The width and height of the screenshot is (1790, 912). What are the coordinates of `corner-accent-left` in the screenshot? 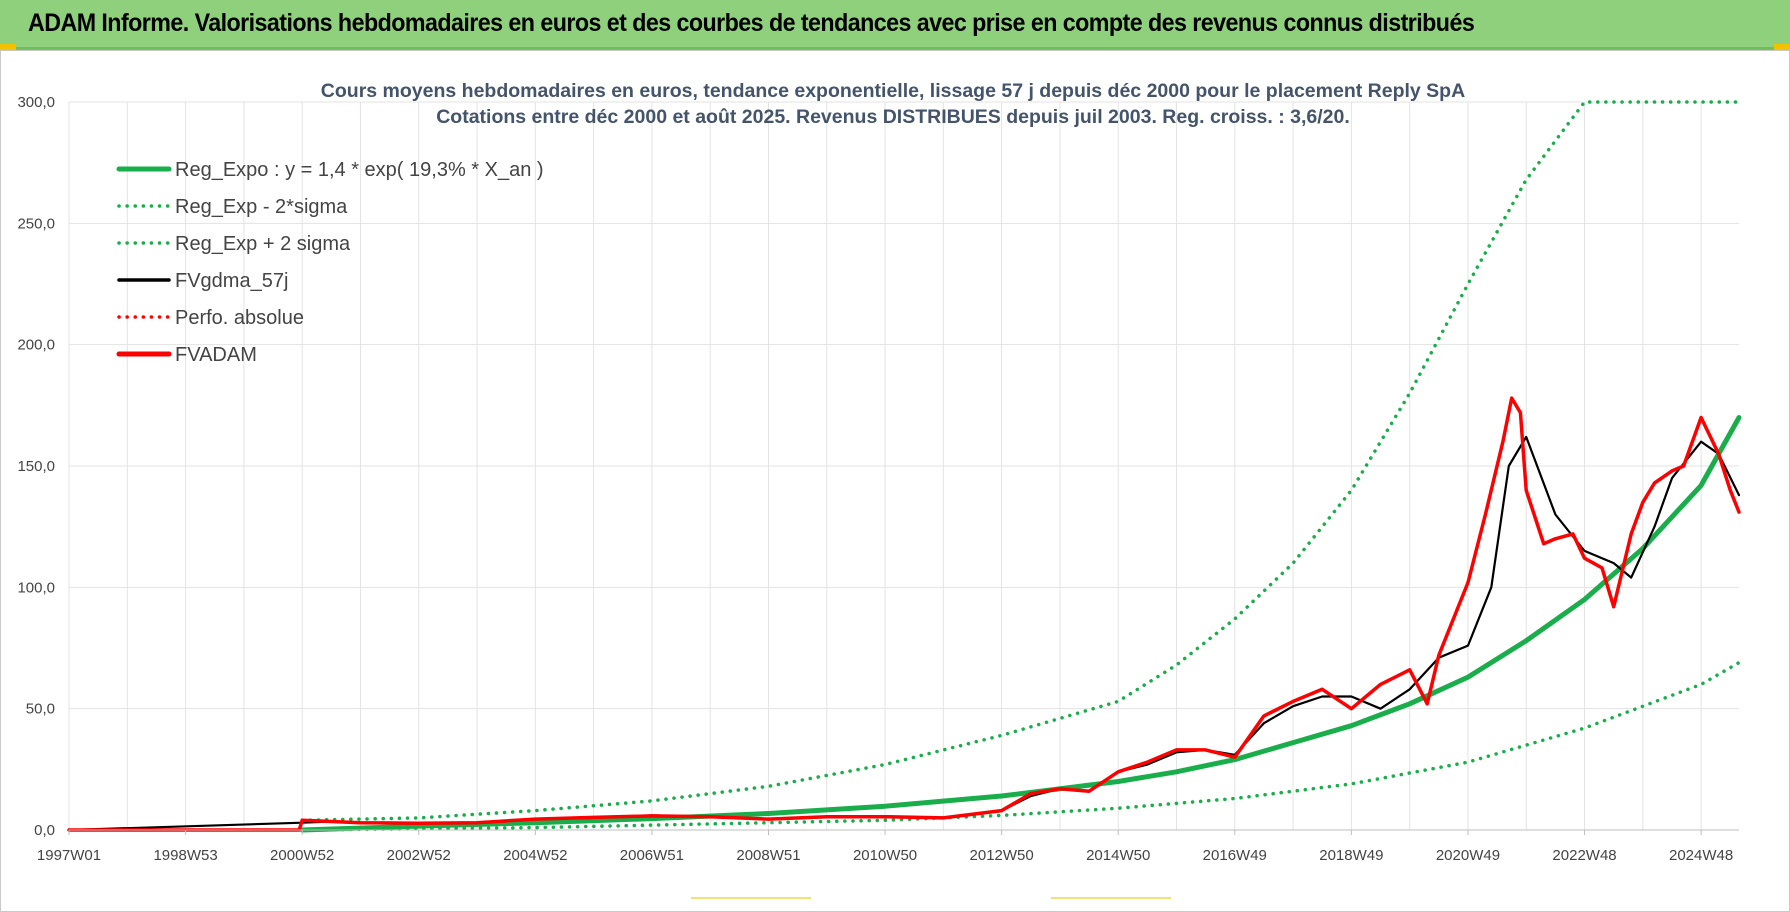 It's located at (8, 47).